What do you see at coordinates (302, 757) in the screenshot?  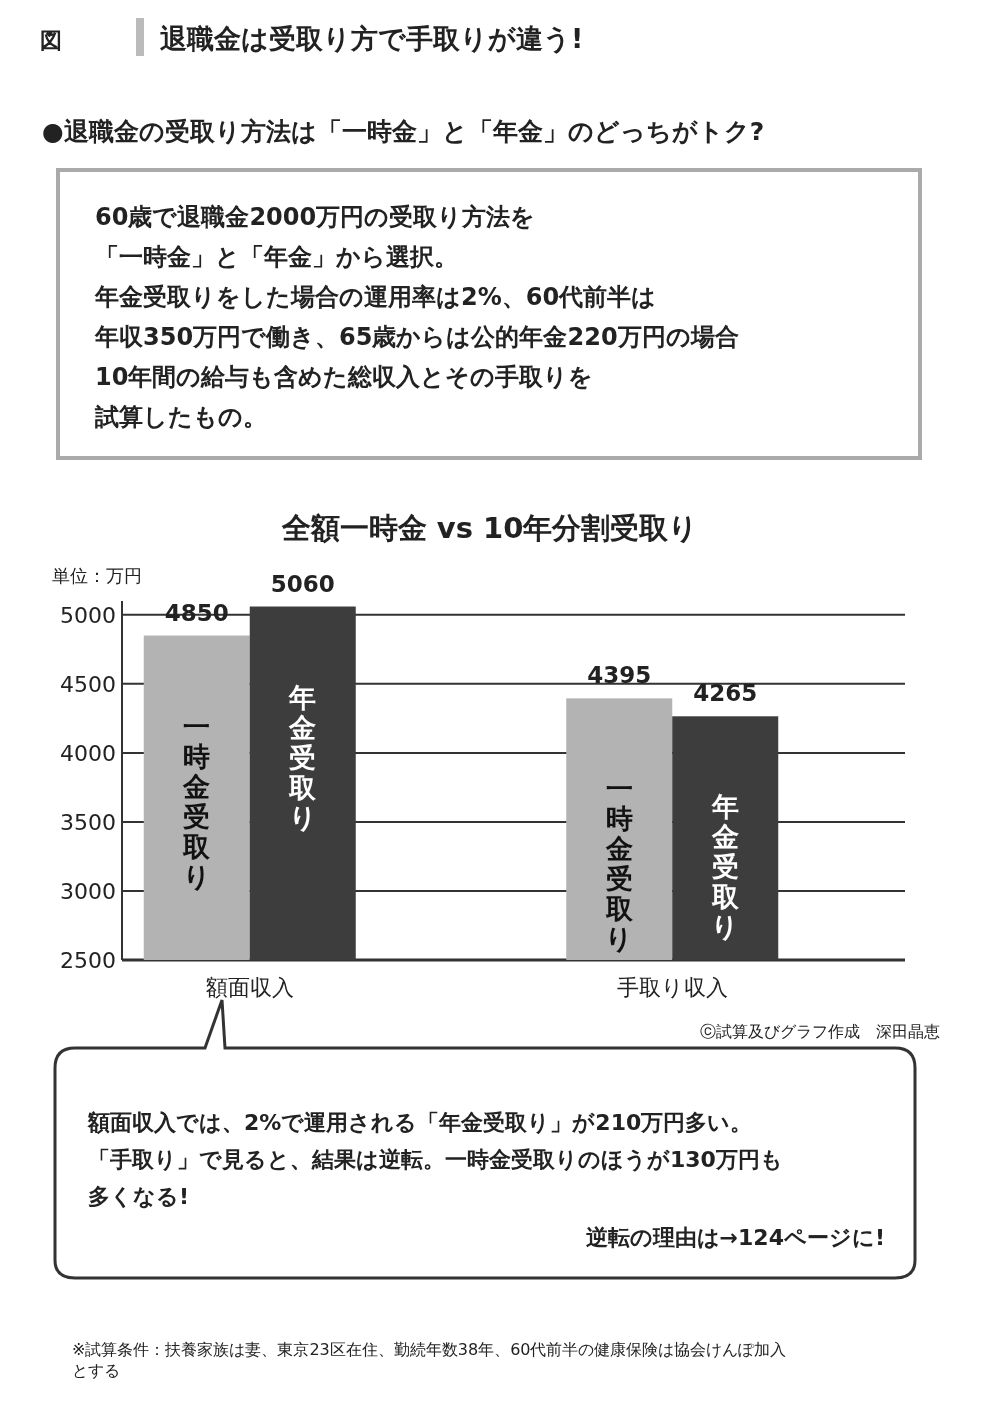 I see `text: 年金受取り` at bounding box center [302, 757].